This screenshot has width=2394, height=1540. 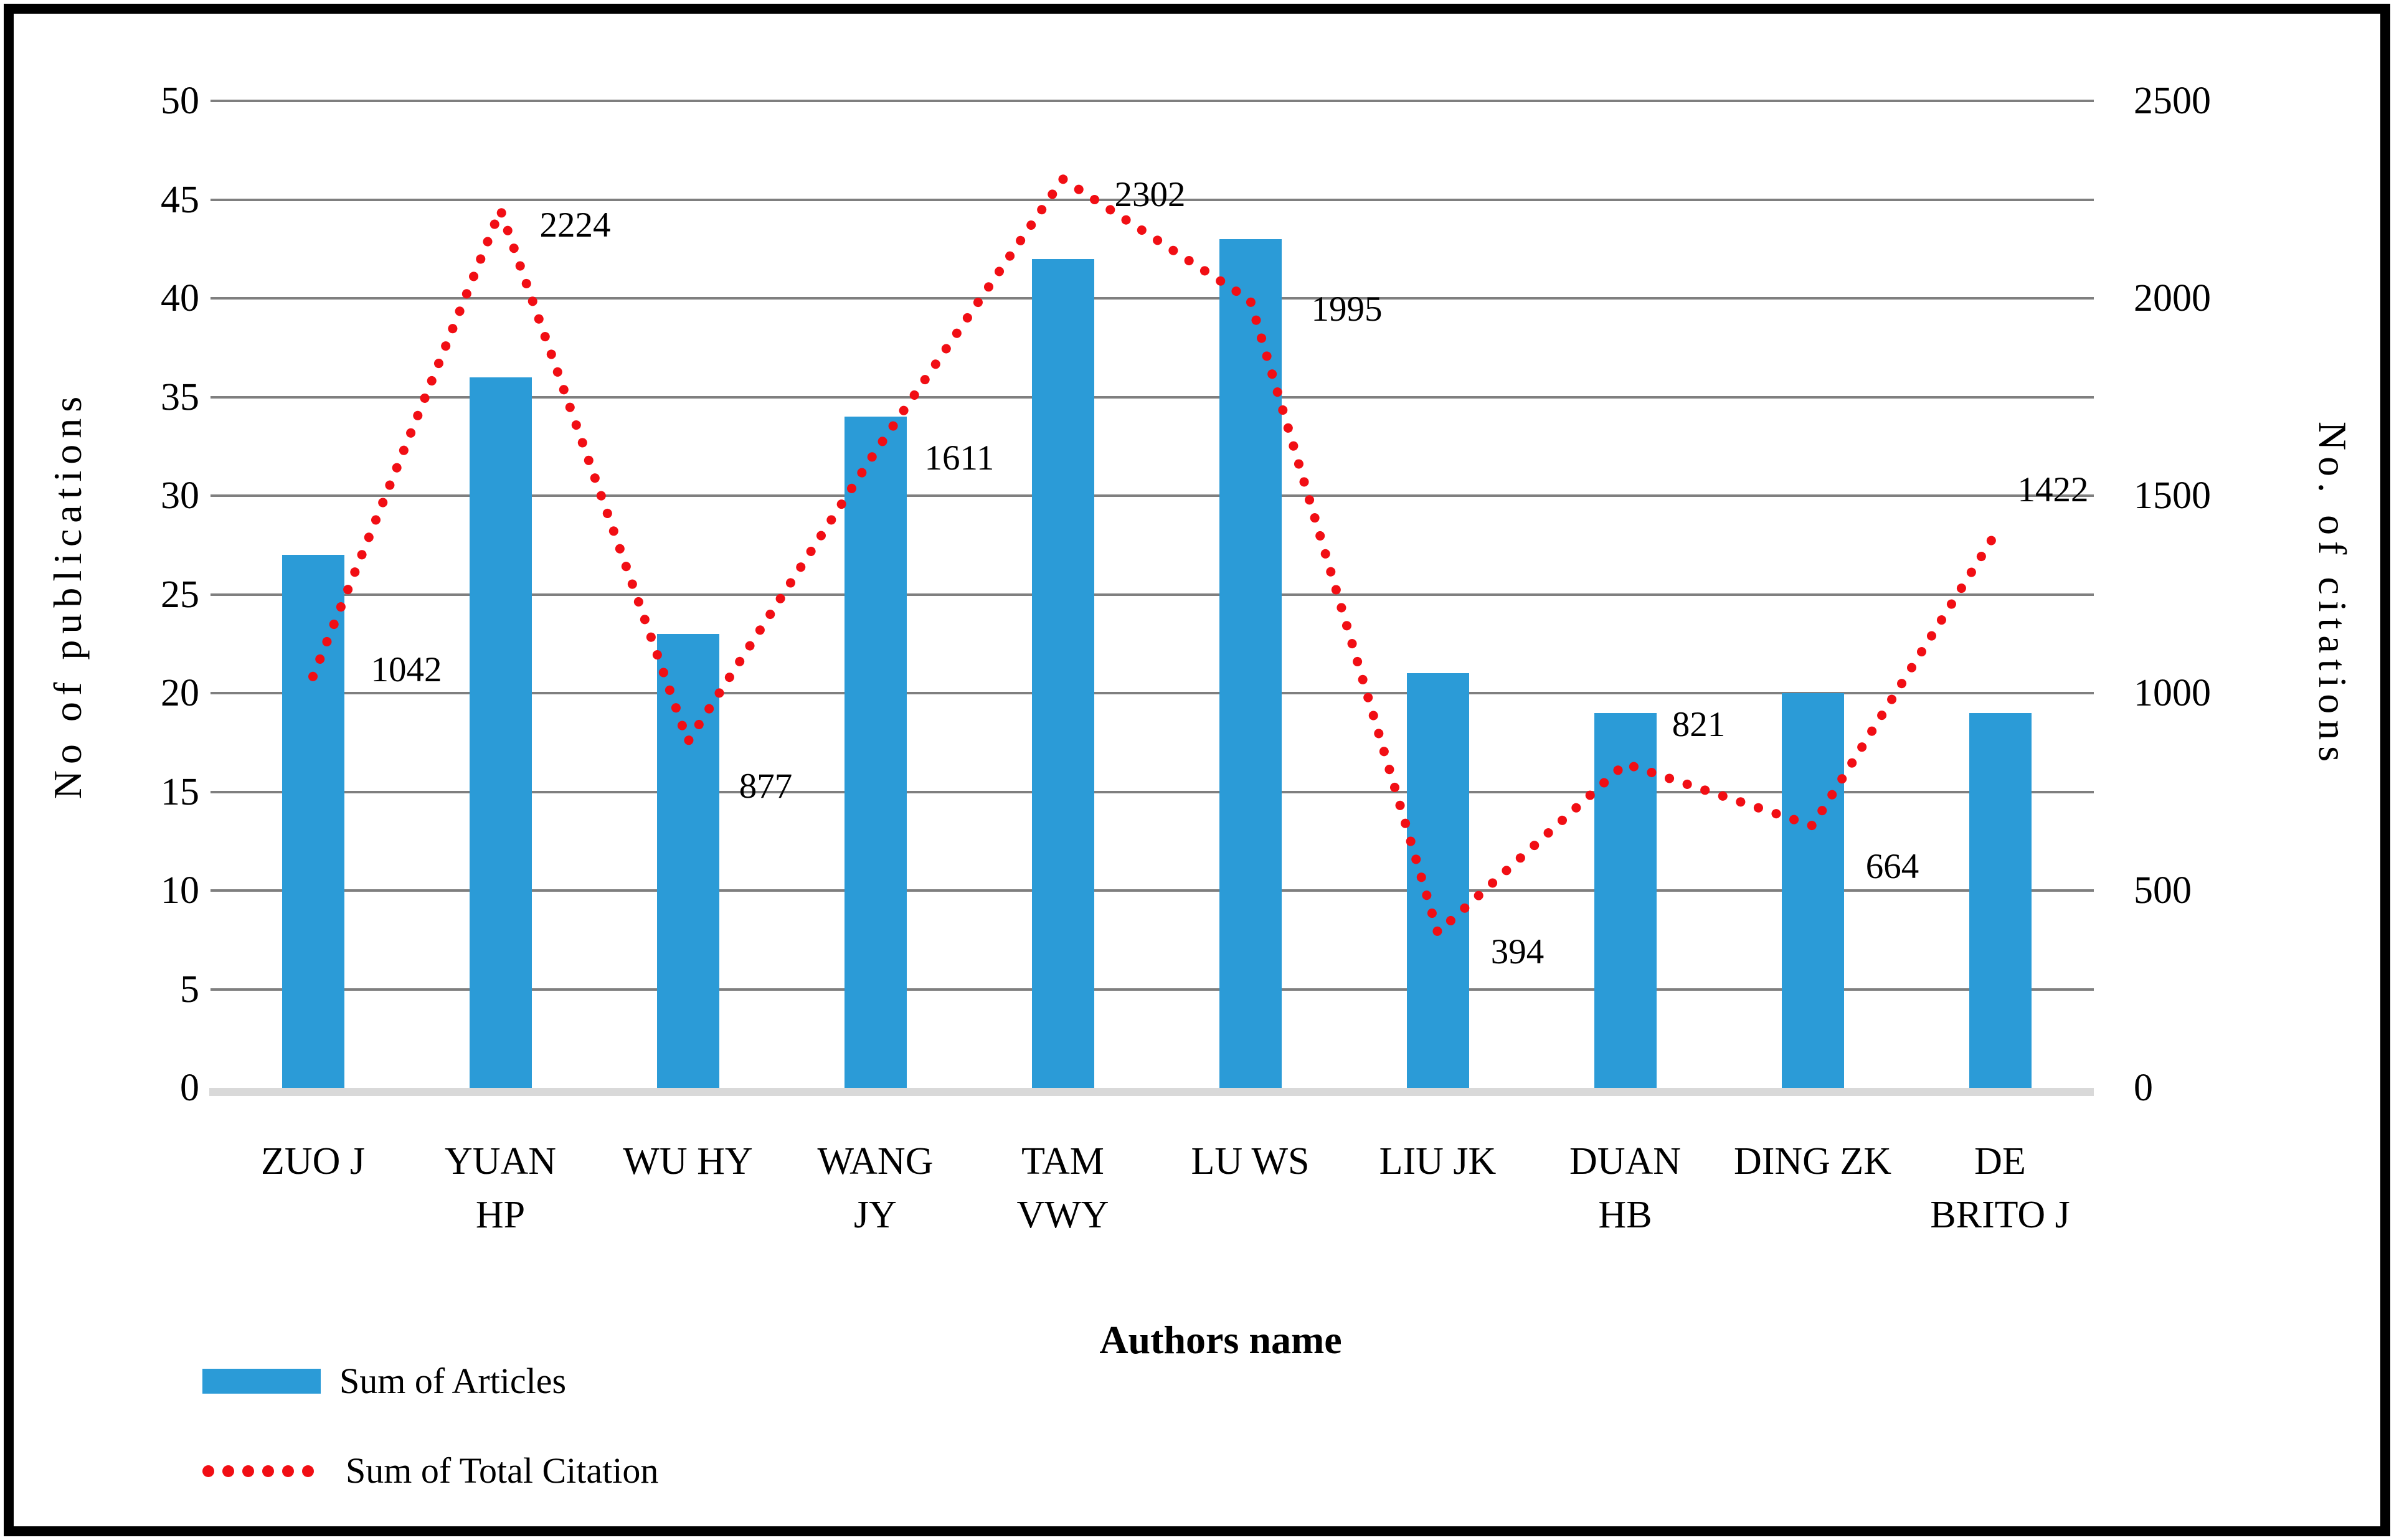 What do you see at coordinates (180, 298) in the screenshot?
I see `left-axis-tick-label: 40` at bounding box center [180, 298].